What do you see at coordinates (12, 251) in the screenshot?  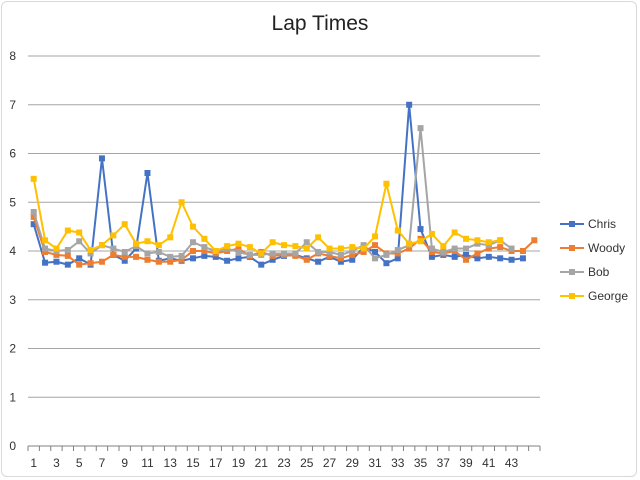 I see `y-tick-label: 4` at bounding box center [12, 251].